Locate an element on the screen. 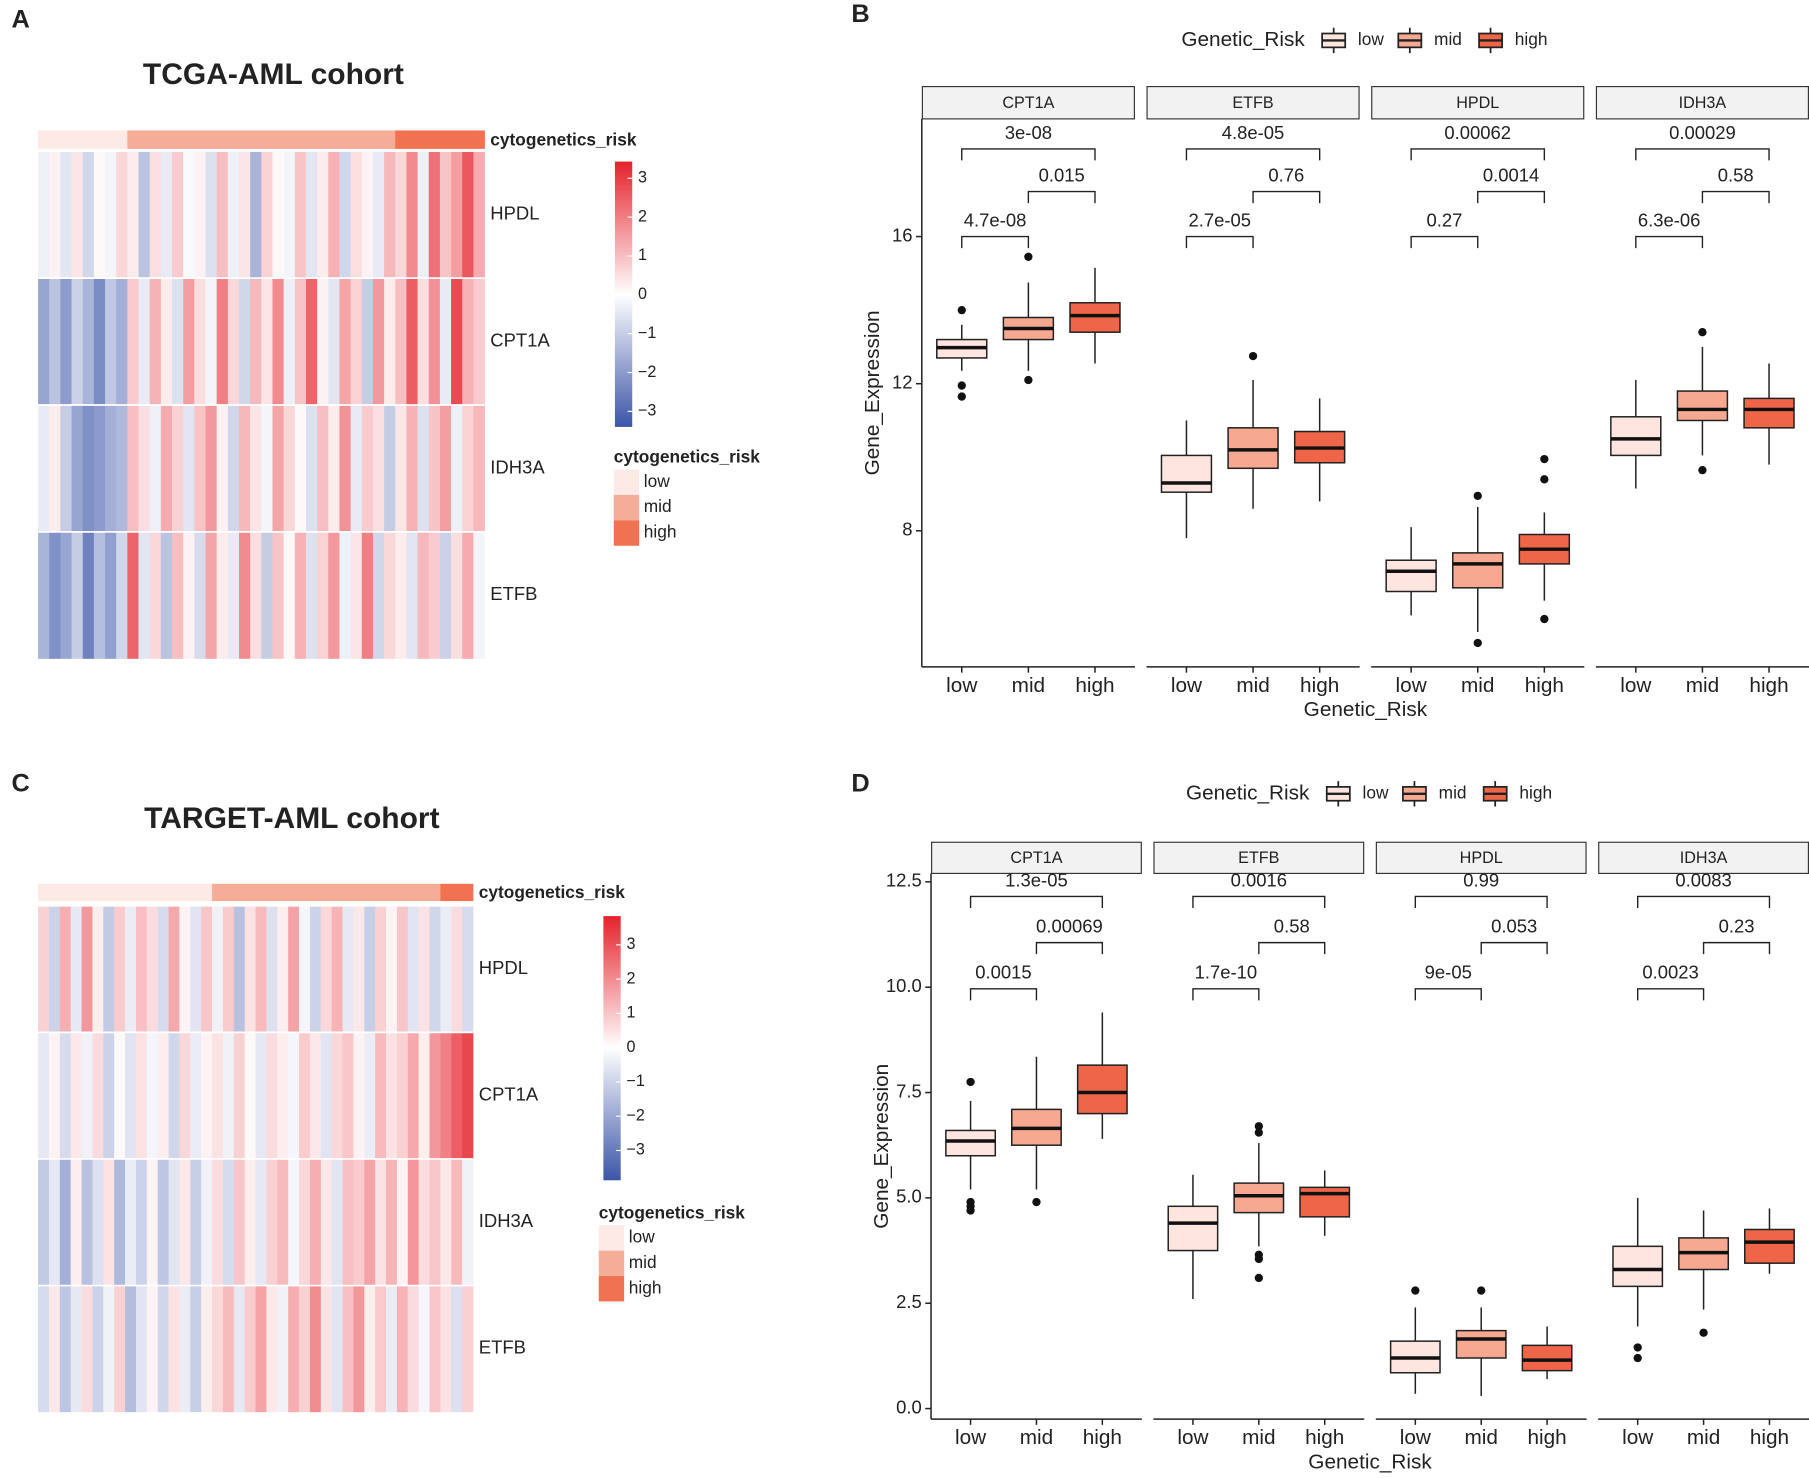 Image resolution: width=1809 pixels, height=1478 pixels. colorbar is located at coordinates (612, 1048).